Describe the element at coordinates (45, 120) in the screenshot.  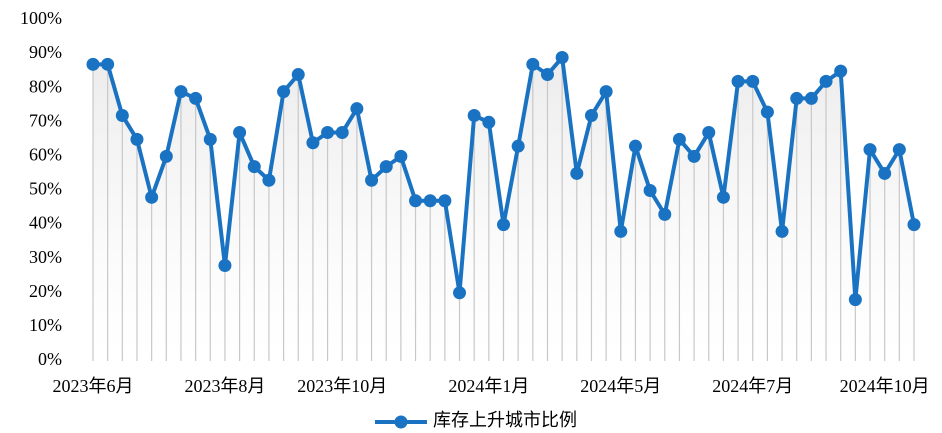
I see `y-tick-label: 70%` at that location.